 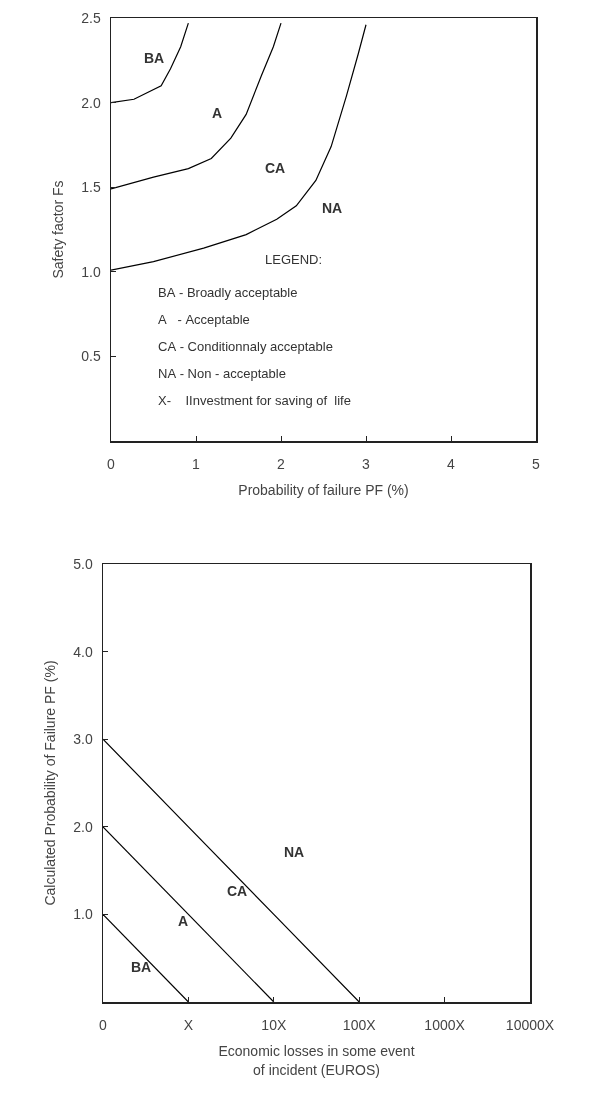 I want to click on x-tick-label: 100X, so click(x=359, y=1025).